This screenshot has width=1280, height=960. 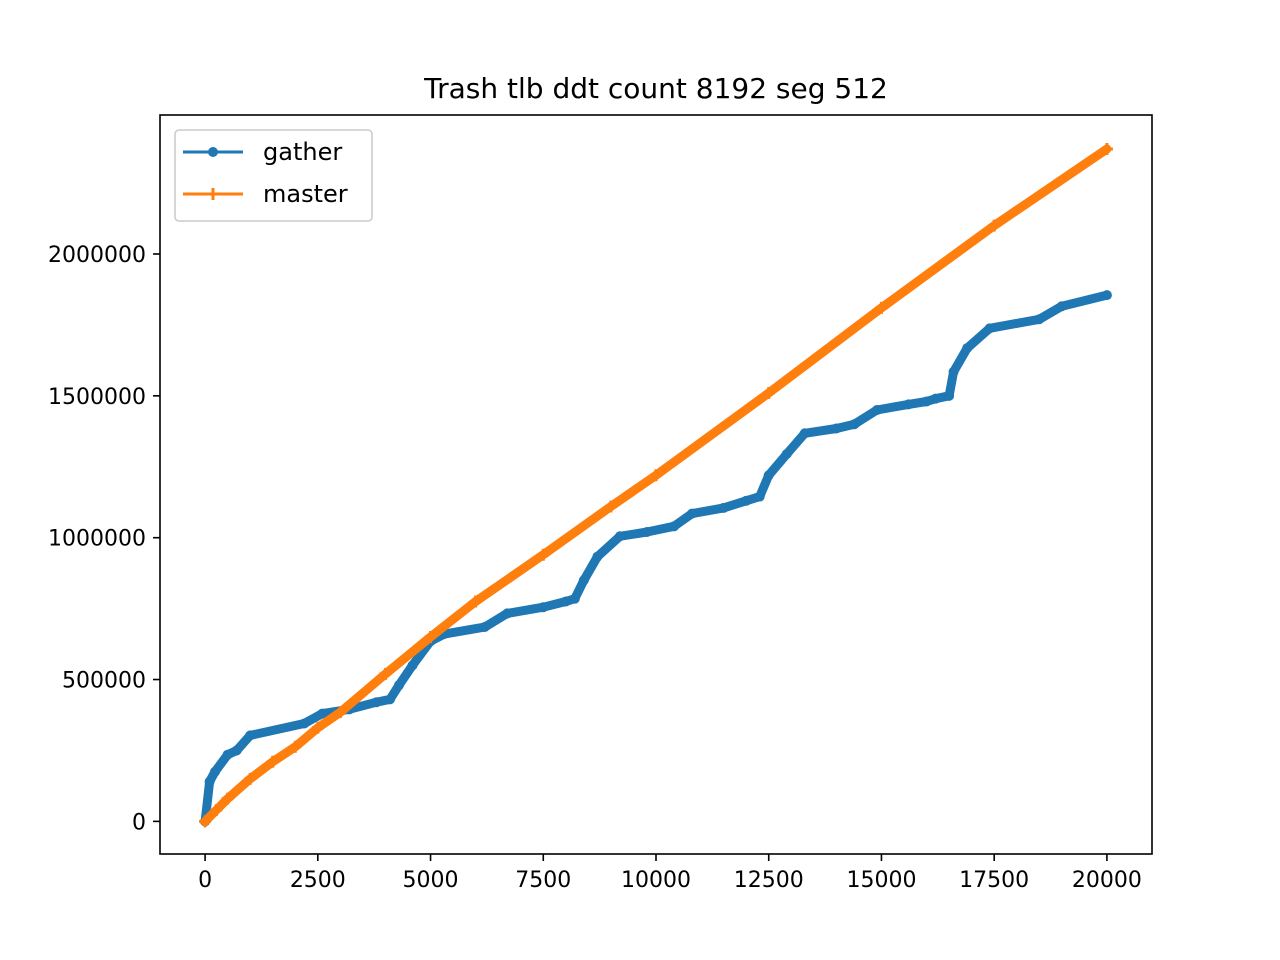 What do you see at coordinates (655, 88) in the screenshot?
I see `chart-title: Trash tlb ddt count 8192 seg 512` at bounding box center [655, 88].